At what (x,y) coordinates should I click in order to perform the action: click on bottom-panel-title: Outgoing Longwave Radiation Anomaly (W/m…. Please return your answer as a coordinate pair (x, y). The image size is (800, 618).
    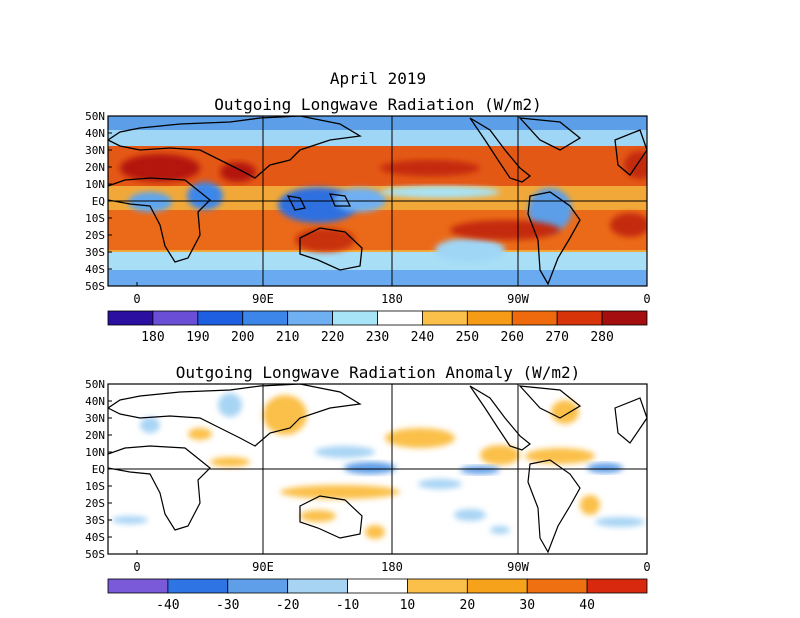
    Looking at the image, I should click on (378, 372).